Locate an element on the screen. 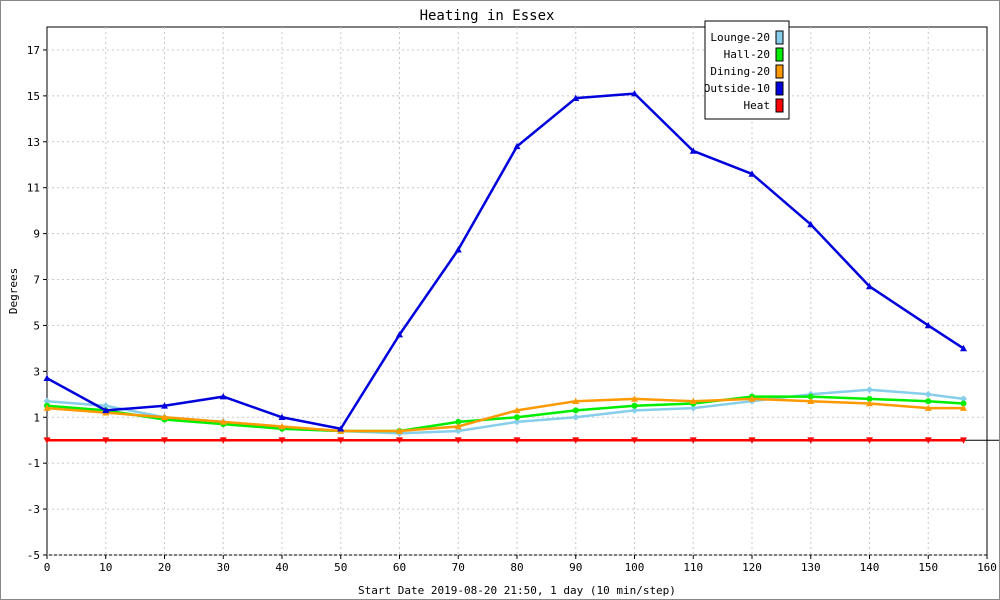 This screenshot has height=600, width=1000. legend: Lounge-20 Hall-20 Dining-20 Outside-10 Heat is located at coordinates (747, 70).